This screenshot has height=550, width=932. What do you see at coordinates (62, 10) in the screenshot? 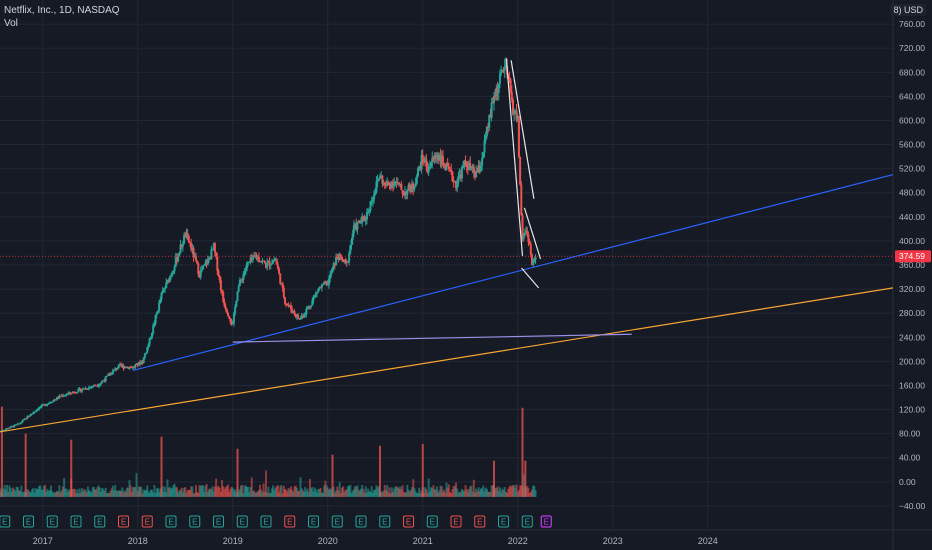
I see `symbol-title: Netflix, Inc., 1D, NASDAQ` at bounding box center [62, 10].